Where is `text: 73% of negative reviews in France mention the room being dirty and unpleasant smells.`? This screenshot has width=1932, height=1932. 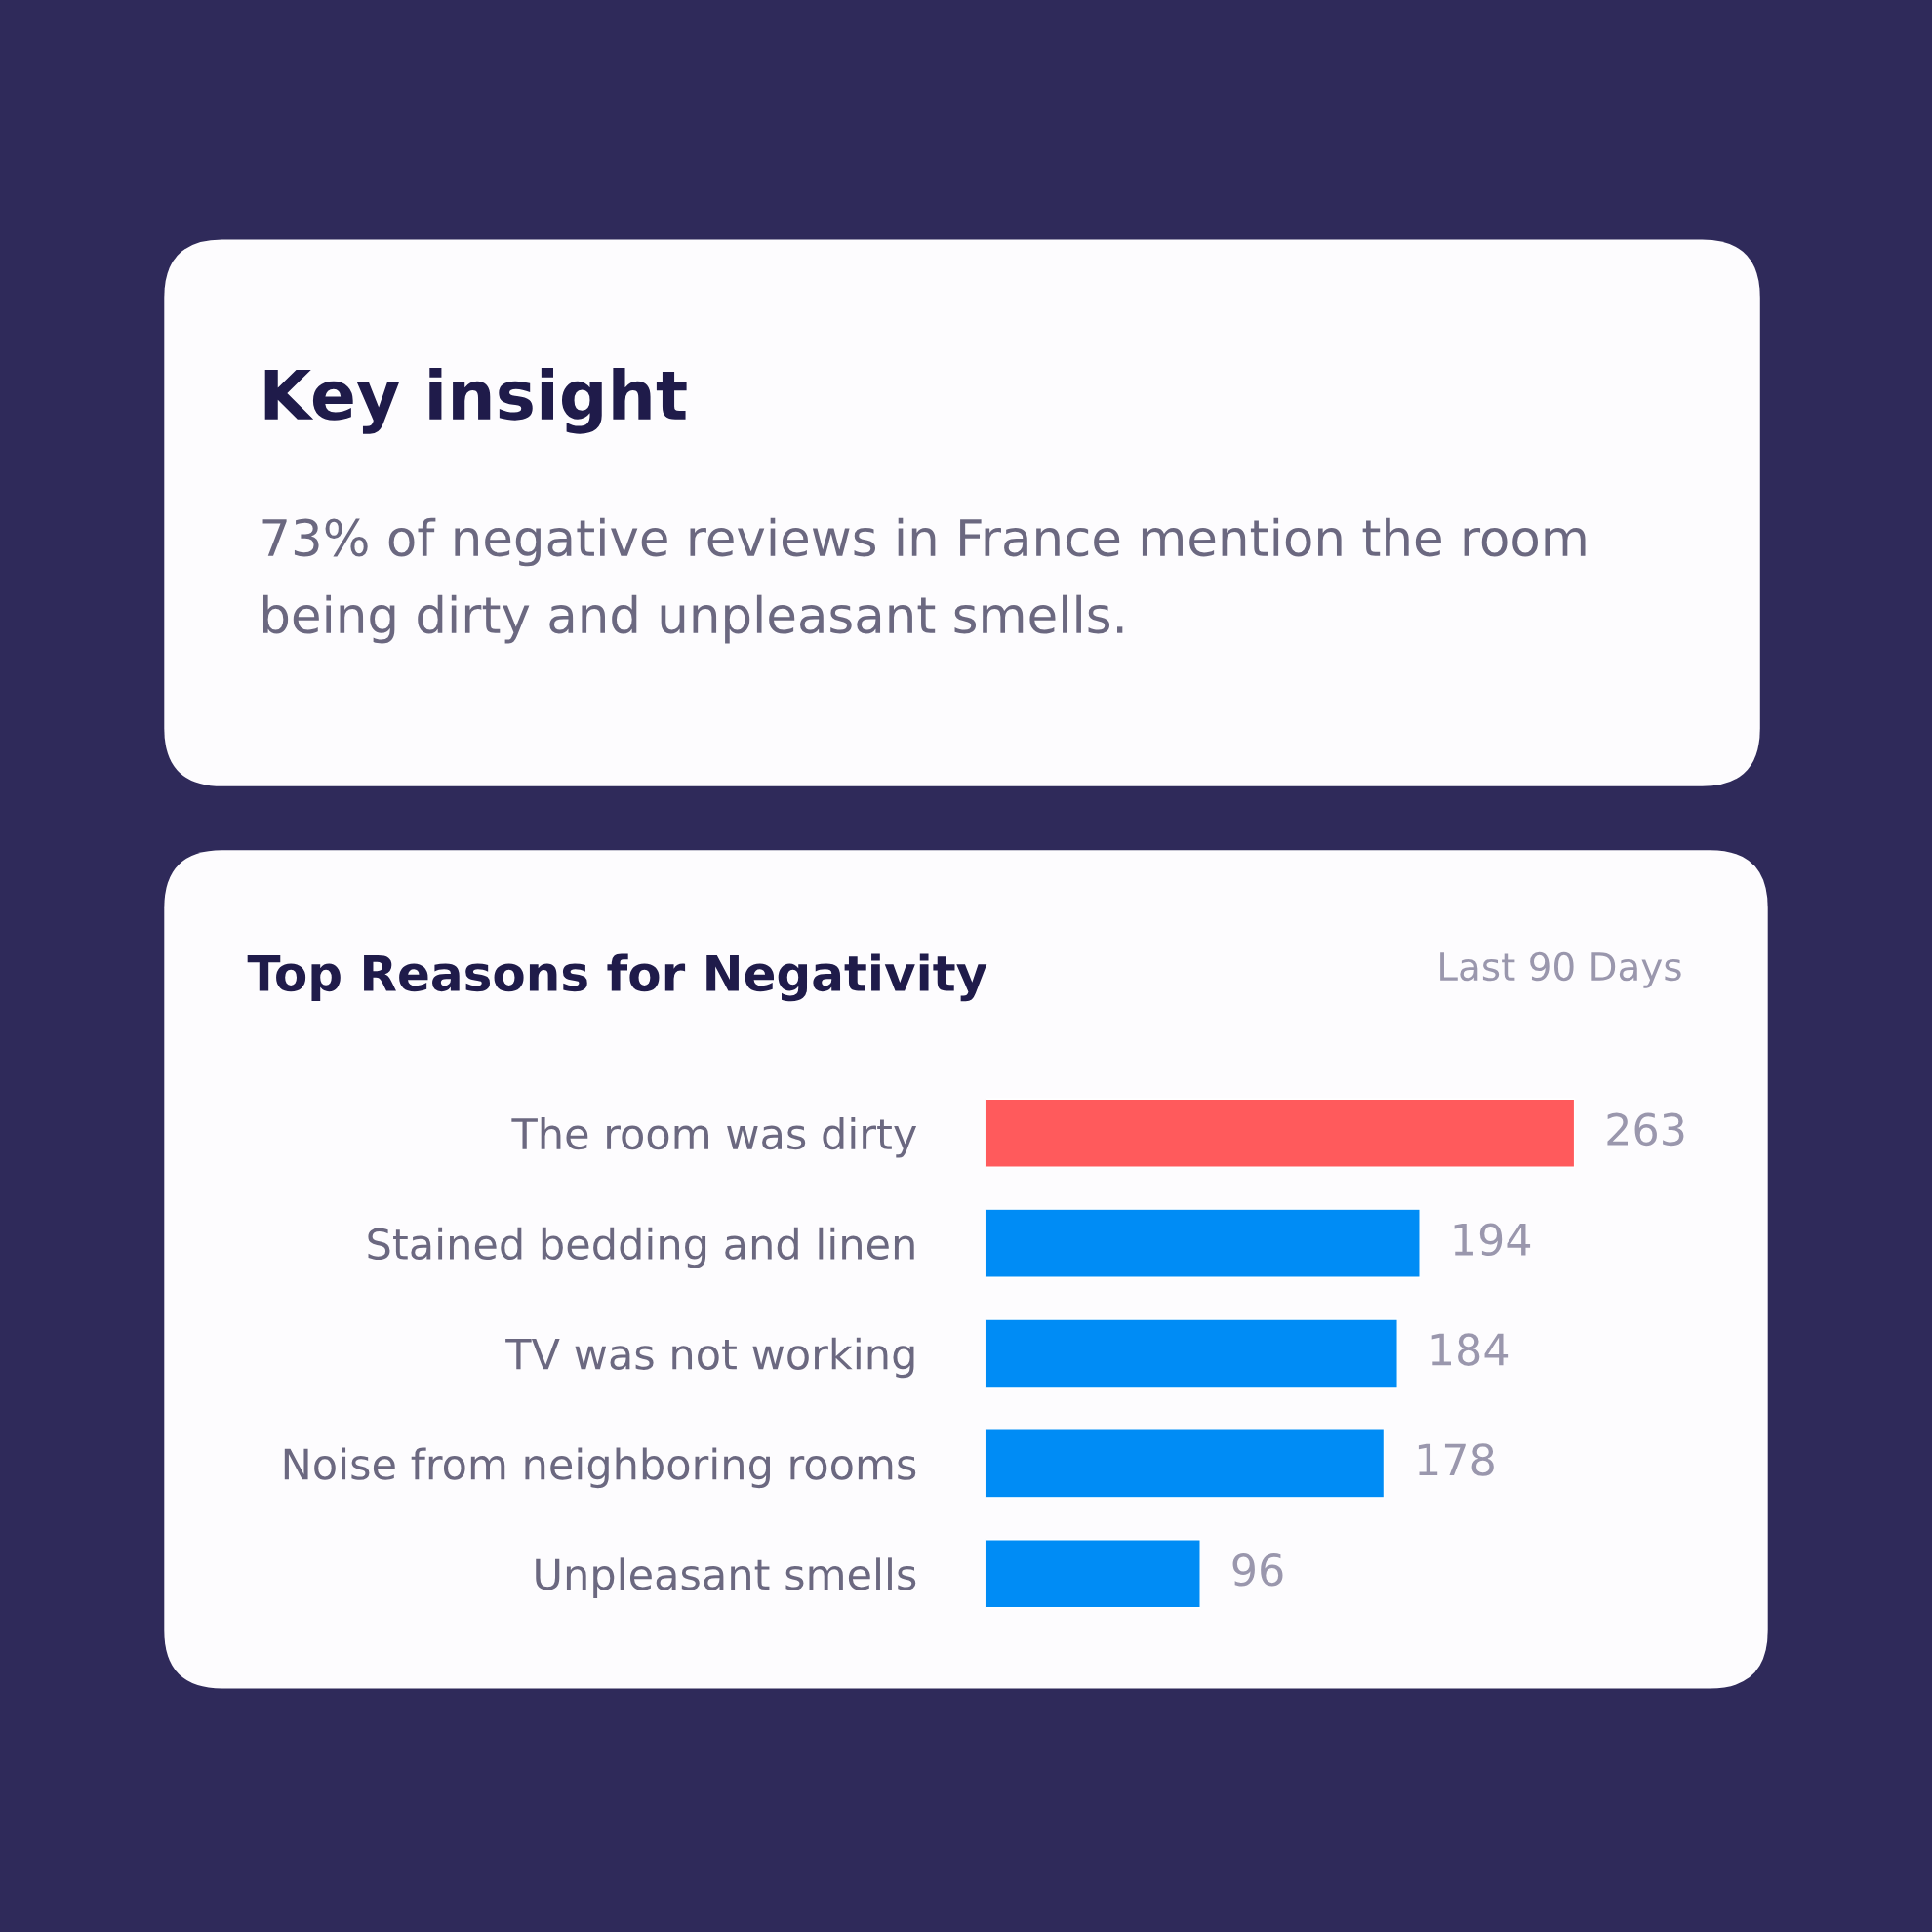
text: 73% of negative reviews in France mention the room being dirty and unpleasant smells. is located at coordinates (924, 580).